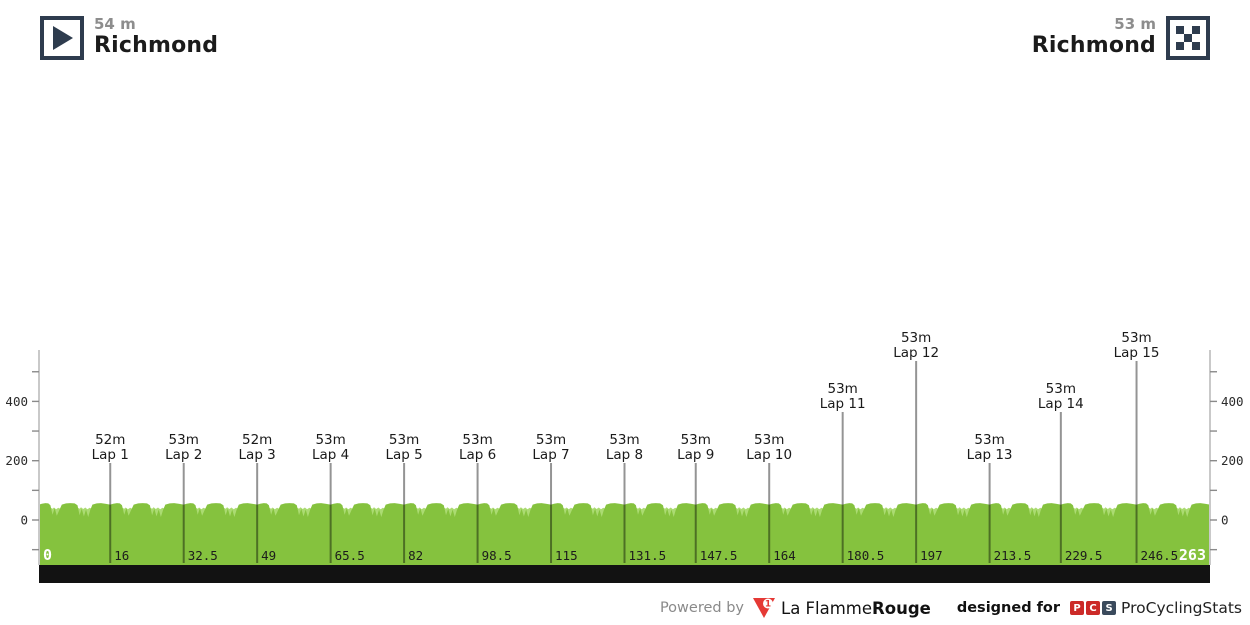 Image resolution: width=1250 pixels, height=625 pixels. What do you see at coordinates (62, 38) in the screenshot?
I see `start-flag-icon` at bounding box center [62, 38].